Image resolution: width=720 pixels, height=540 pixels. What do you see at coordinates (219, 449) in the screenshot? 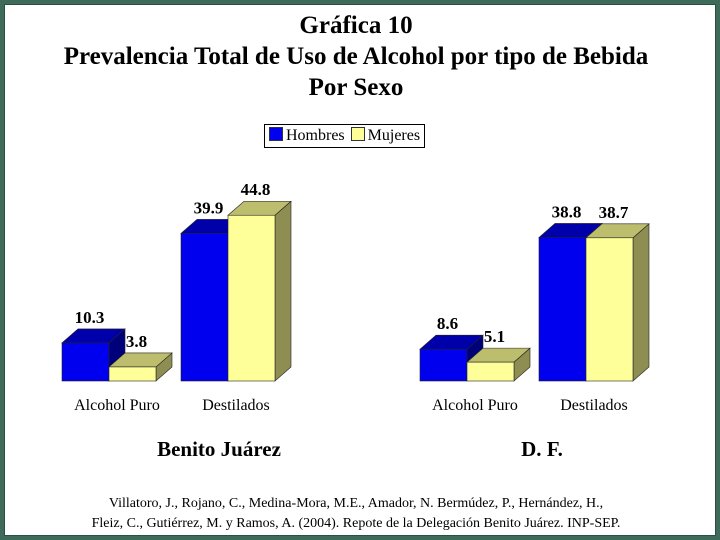
I see `group-label-0: Benito Juárez` at bounding box center [219, 449].